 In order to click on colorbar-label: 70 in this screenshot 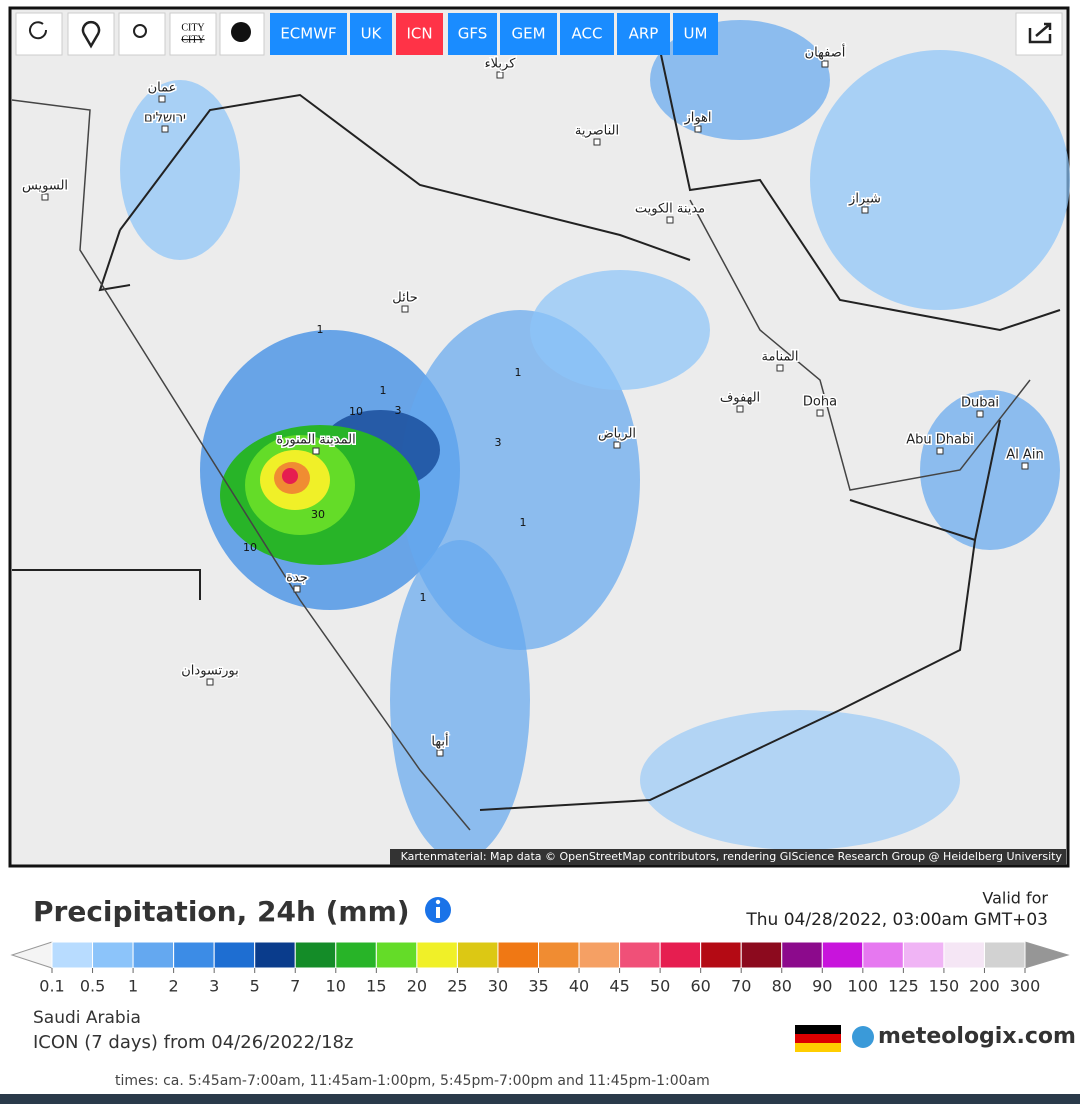, I will do `click(741, 986)`.